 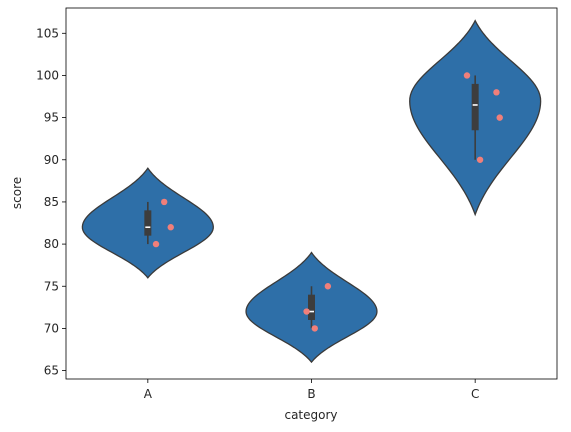 I want to click on iqr-box-A, so click(x=148, y=223).